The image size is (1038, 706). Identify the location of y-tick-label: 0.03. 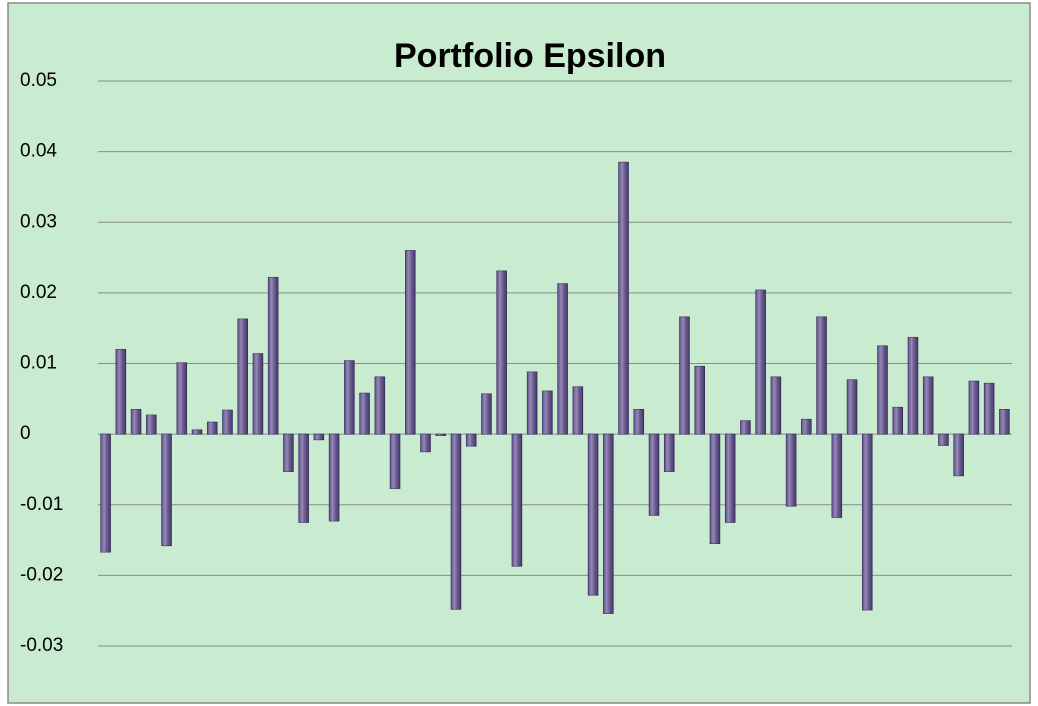
(38, 221).